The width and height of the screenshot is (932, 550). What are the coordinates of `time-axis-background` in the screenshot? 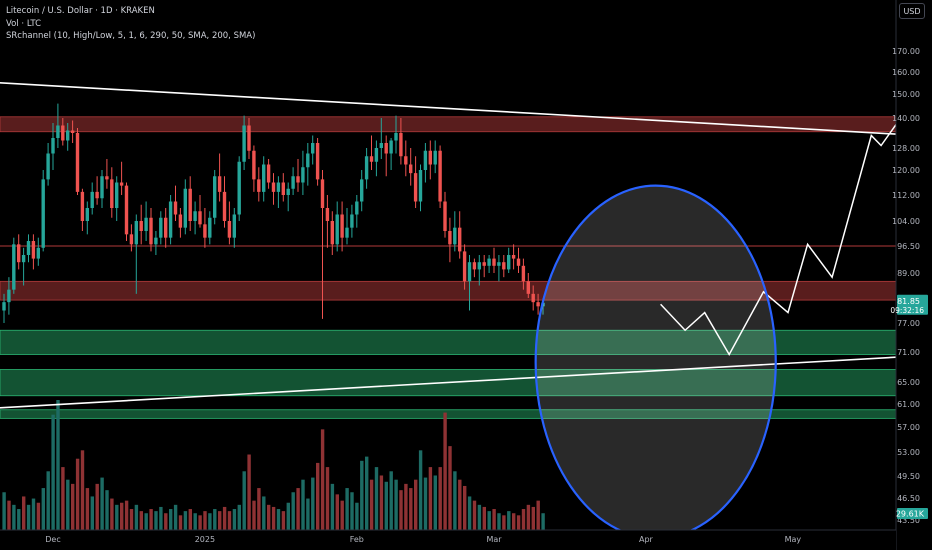 It's located at (448, 540).